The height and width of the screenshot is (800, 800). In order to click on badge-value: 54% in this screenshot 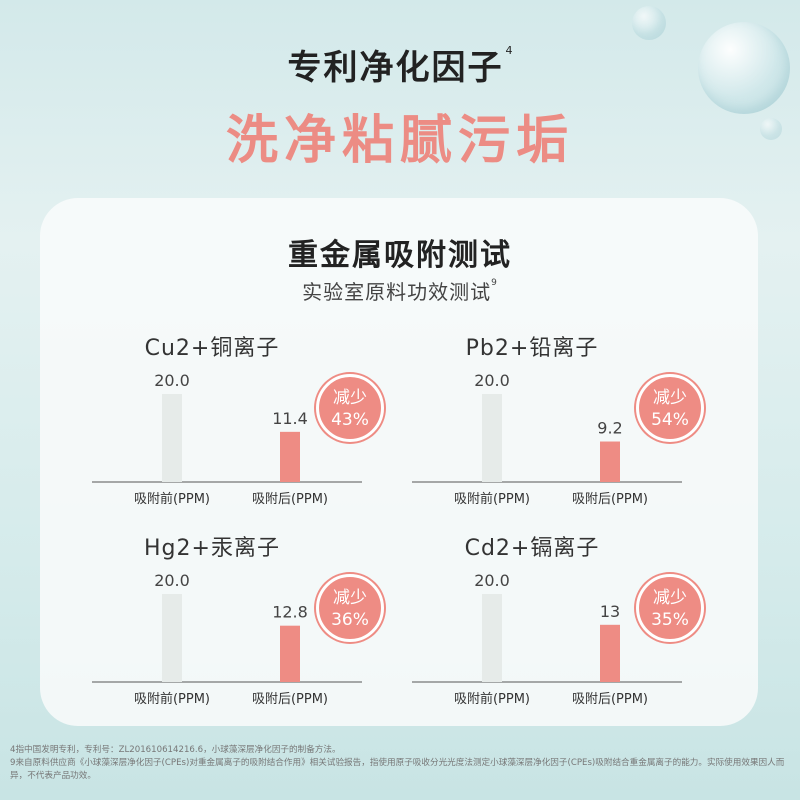, I will do `click(670, 420)`.